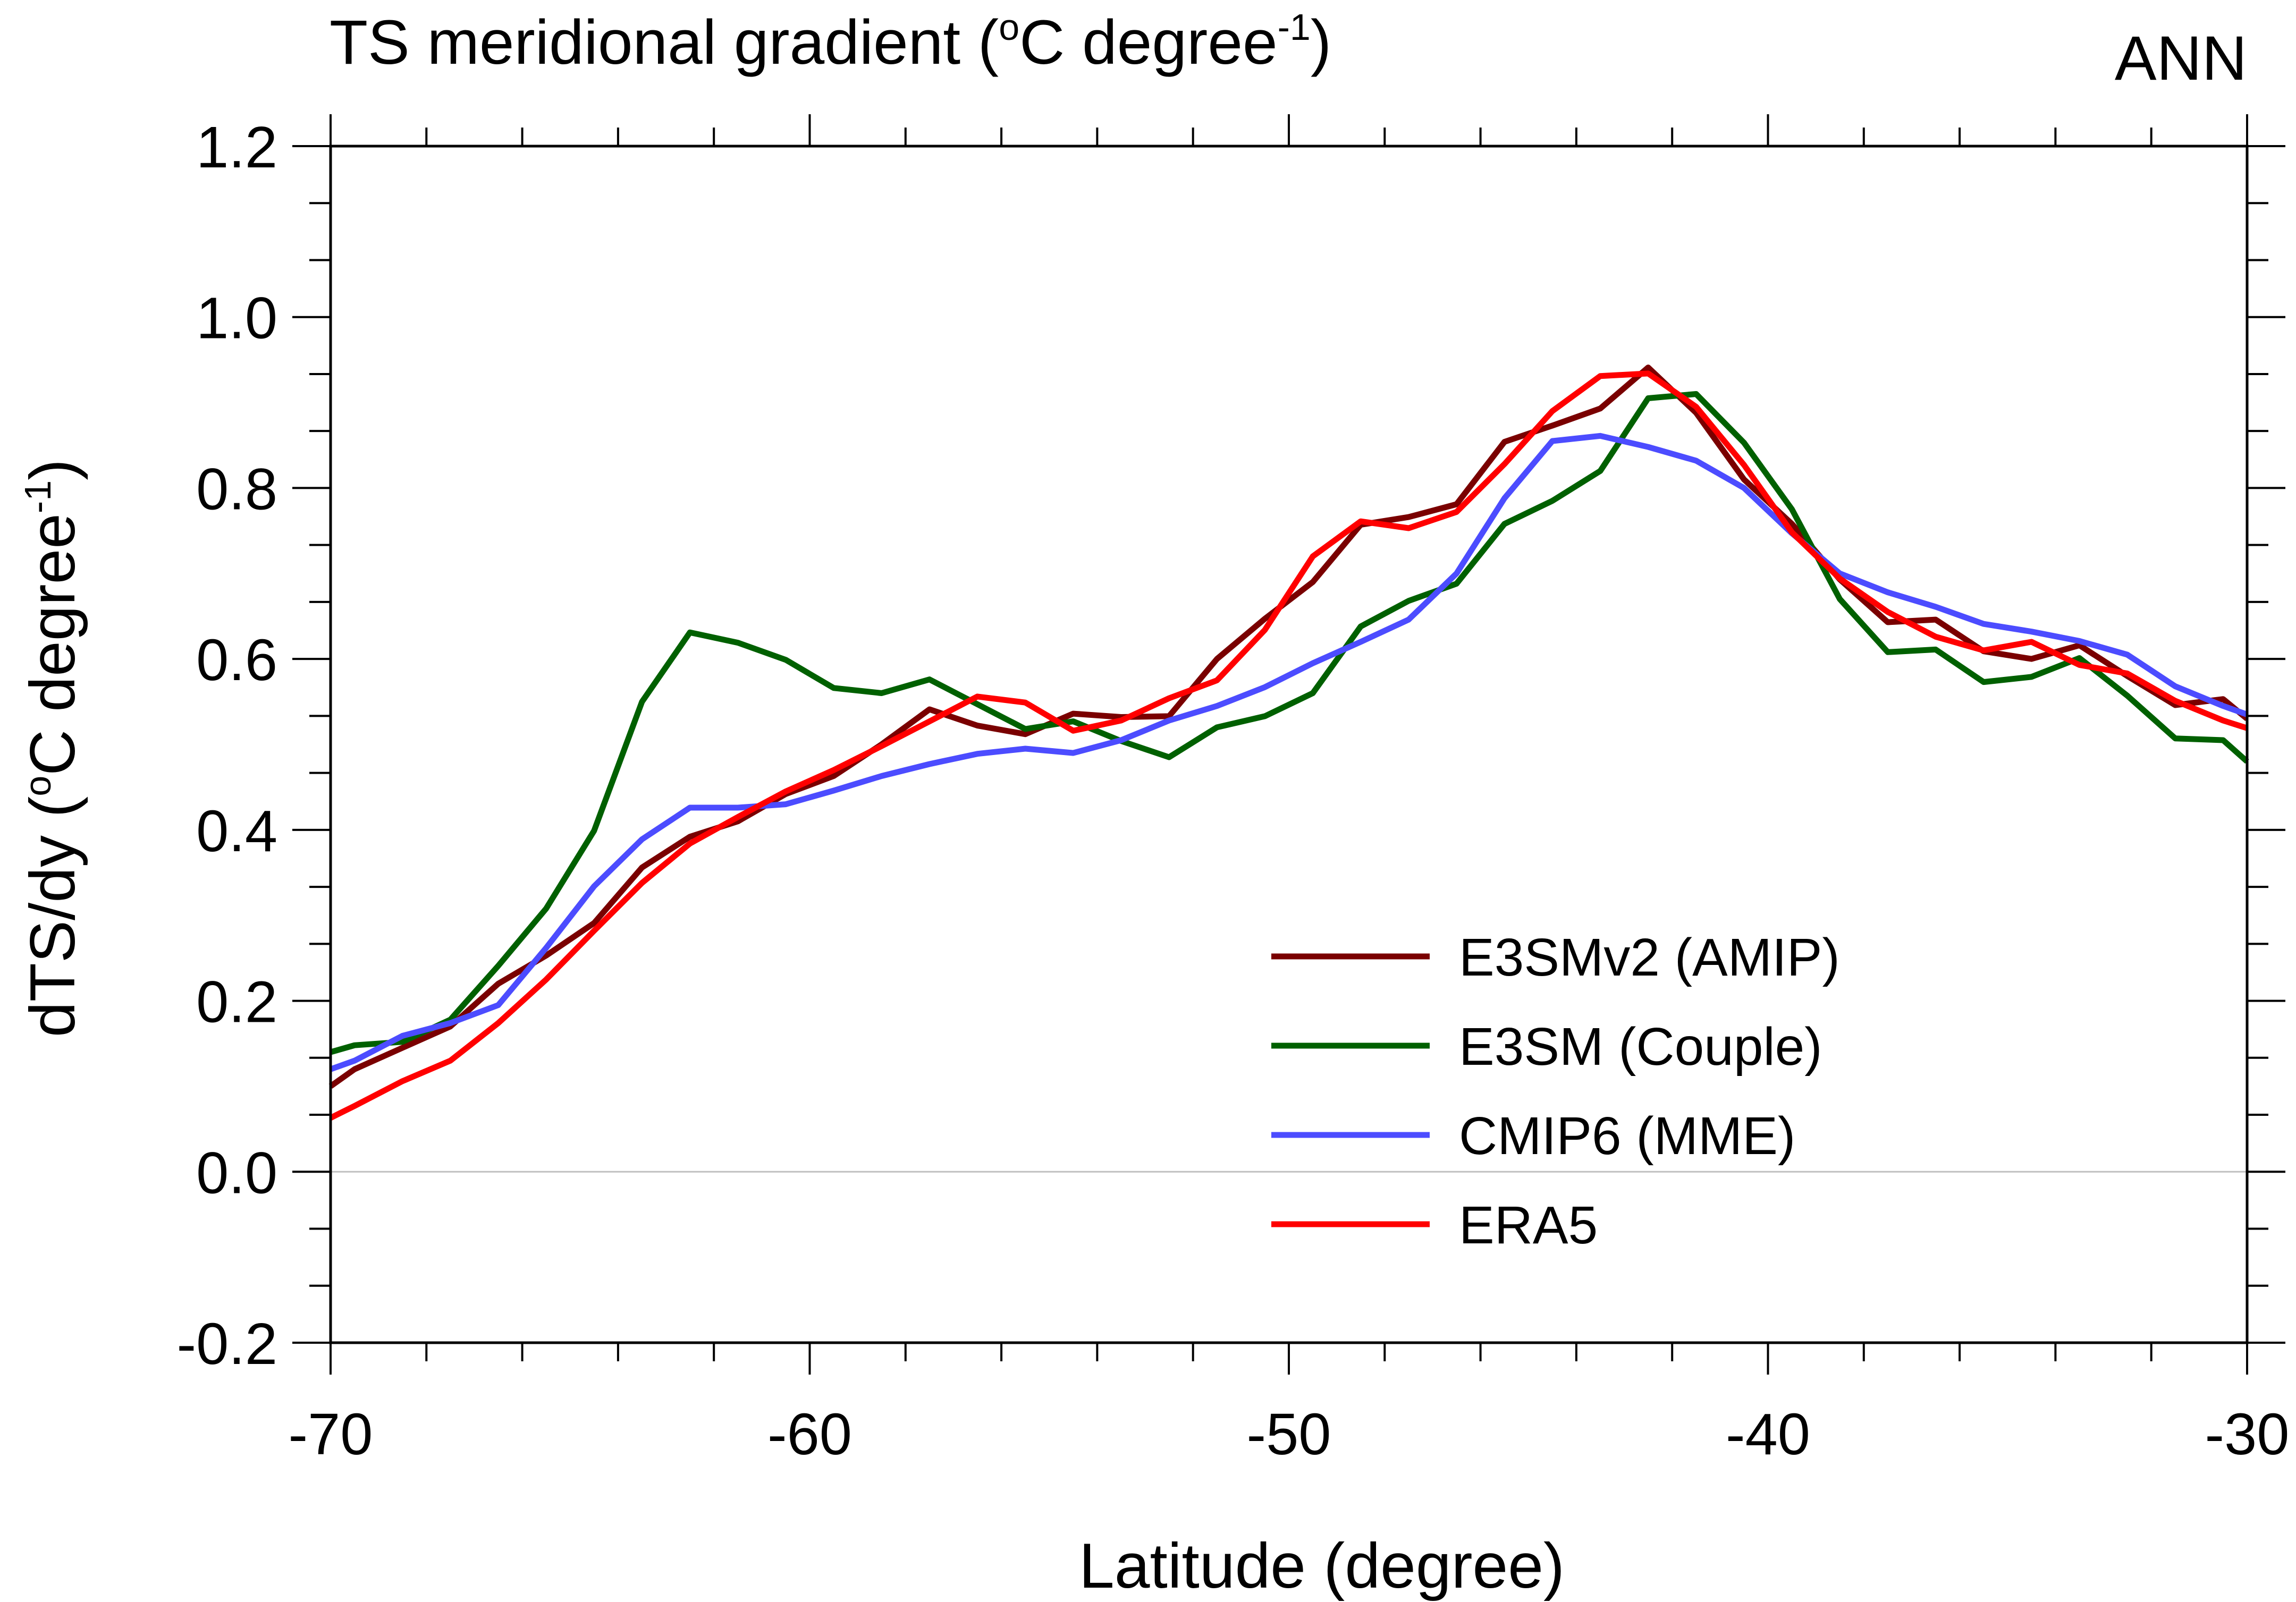 The height and width of the screenshot is (1602, 2296). What do you see at coordinates (1528, 1225) in the screenshot?
I see `legend-label-3: ERA5` at bounding box center [1528, 1225].